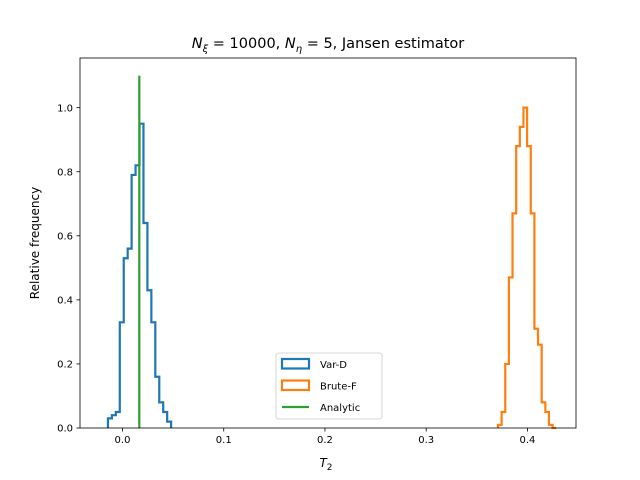 The image size is (640, 480). I want to click on legend-swatch-var-d, so click(295, 363).